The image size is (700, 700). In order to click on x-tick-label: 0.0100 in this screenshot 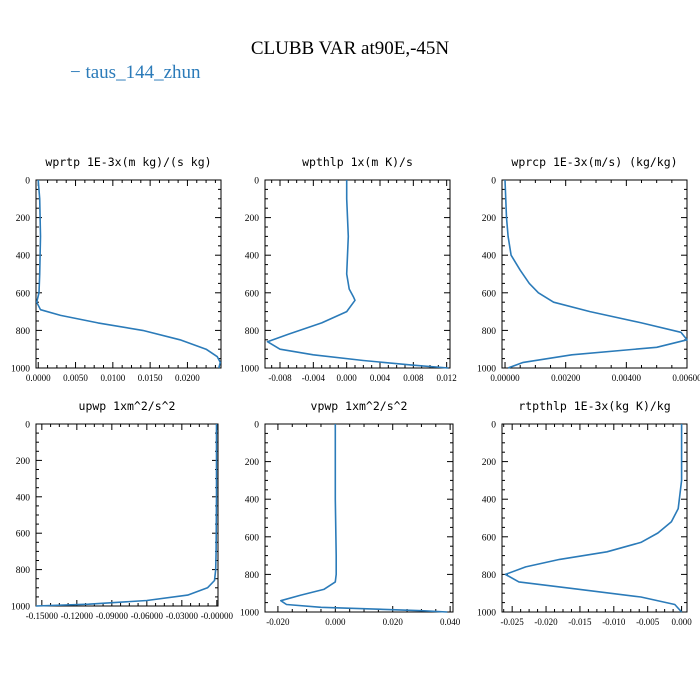, I will do `click(112, 378)`.